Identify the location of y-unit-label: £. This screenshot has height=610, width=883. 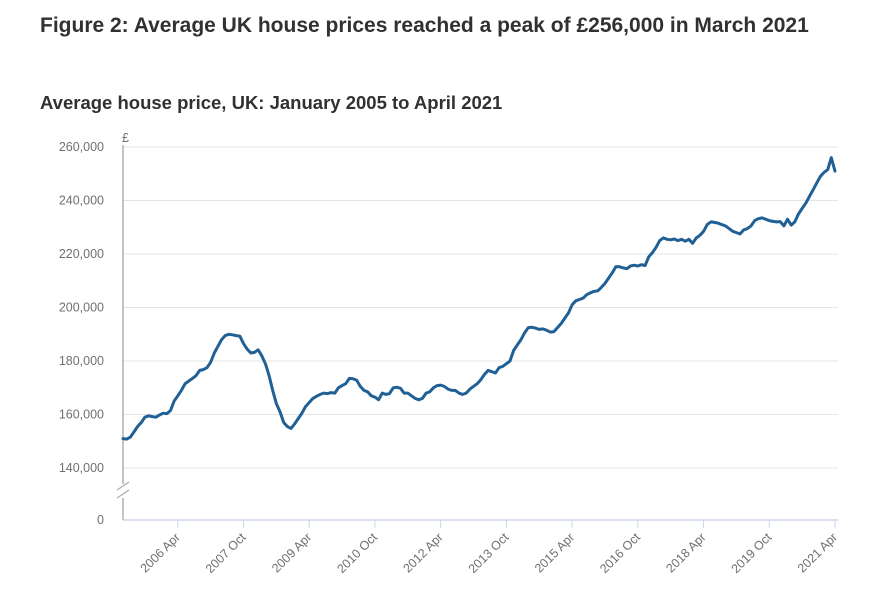
(125, 138).